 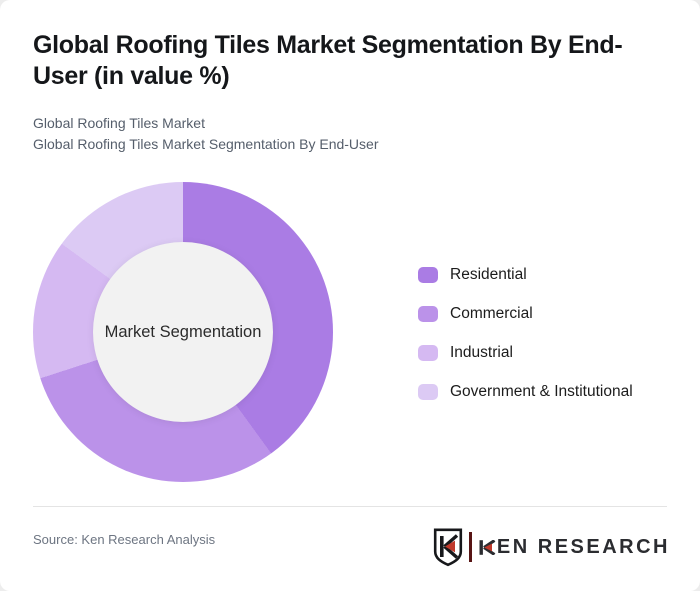 What do you see at coordinates (428, 275) in the screenshot?
I see `legend-swatch-residential` at bounding box center [428, 275].